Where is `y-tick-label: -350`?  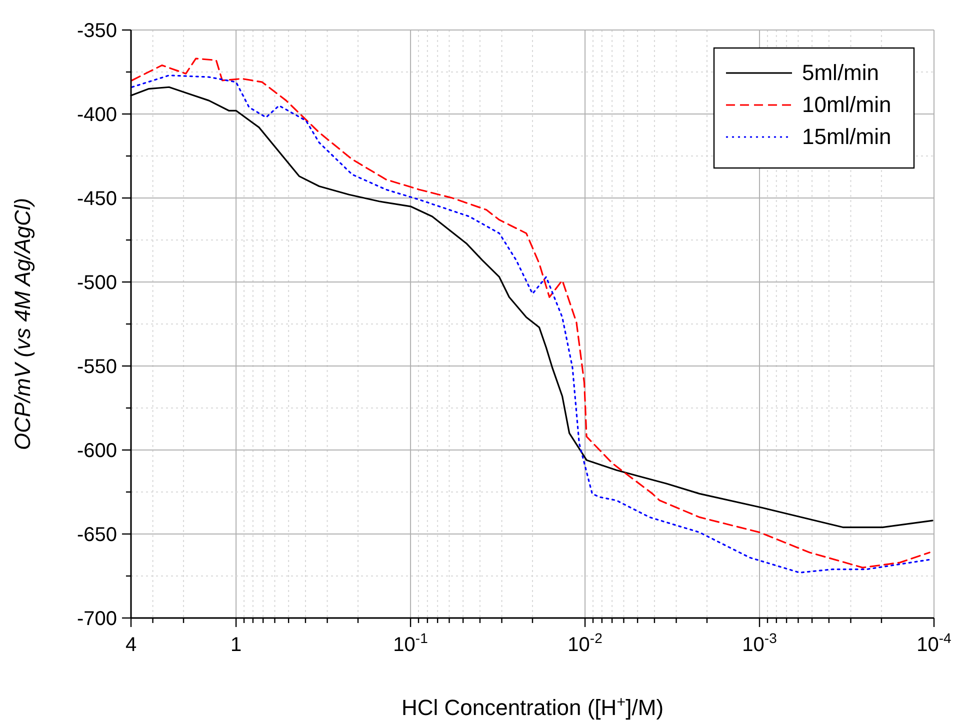 y-tick-label: -350 is located at coordinates (96, 31).